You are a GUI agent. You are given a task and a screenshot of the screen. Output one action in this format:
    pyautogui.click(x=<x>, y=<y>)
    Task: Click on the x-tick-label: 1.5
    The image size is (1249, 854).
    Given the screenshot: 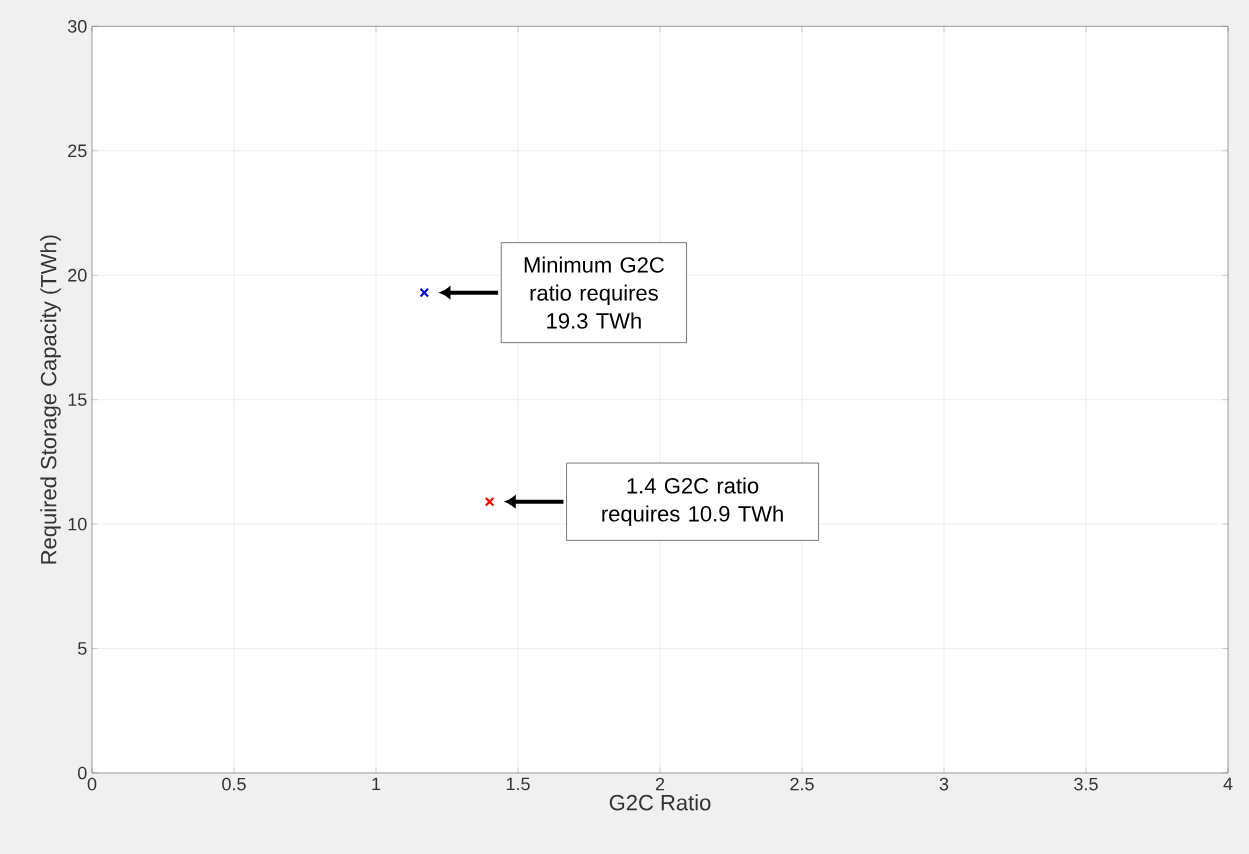 What is the action you would take?
    pyautogui.click(x=518, y=784)
    